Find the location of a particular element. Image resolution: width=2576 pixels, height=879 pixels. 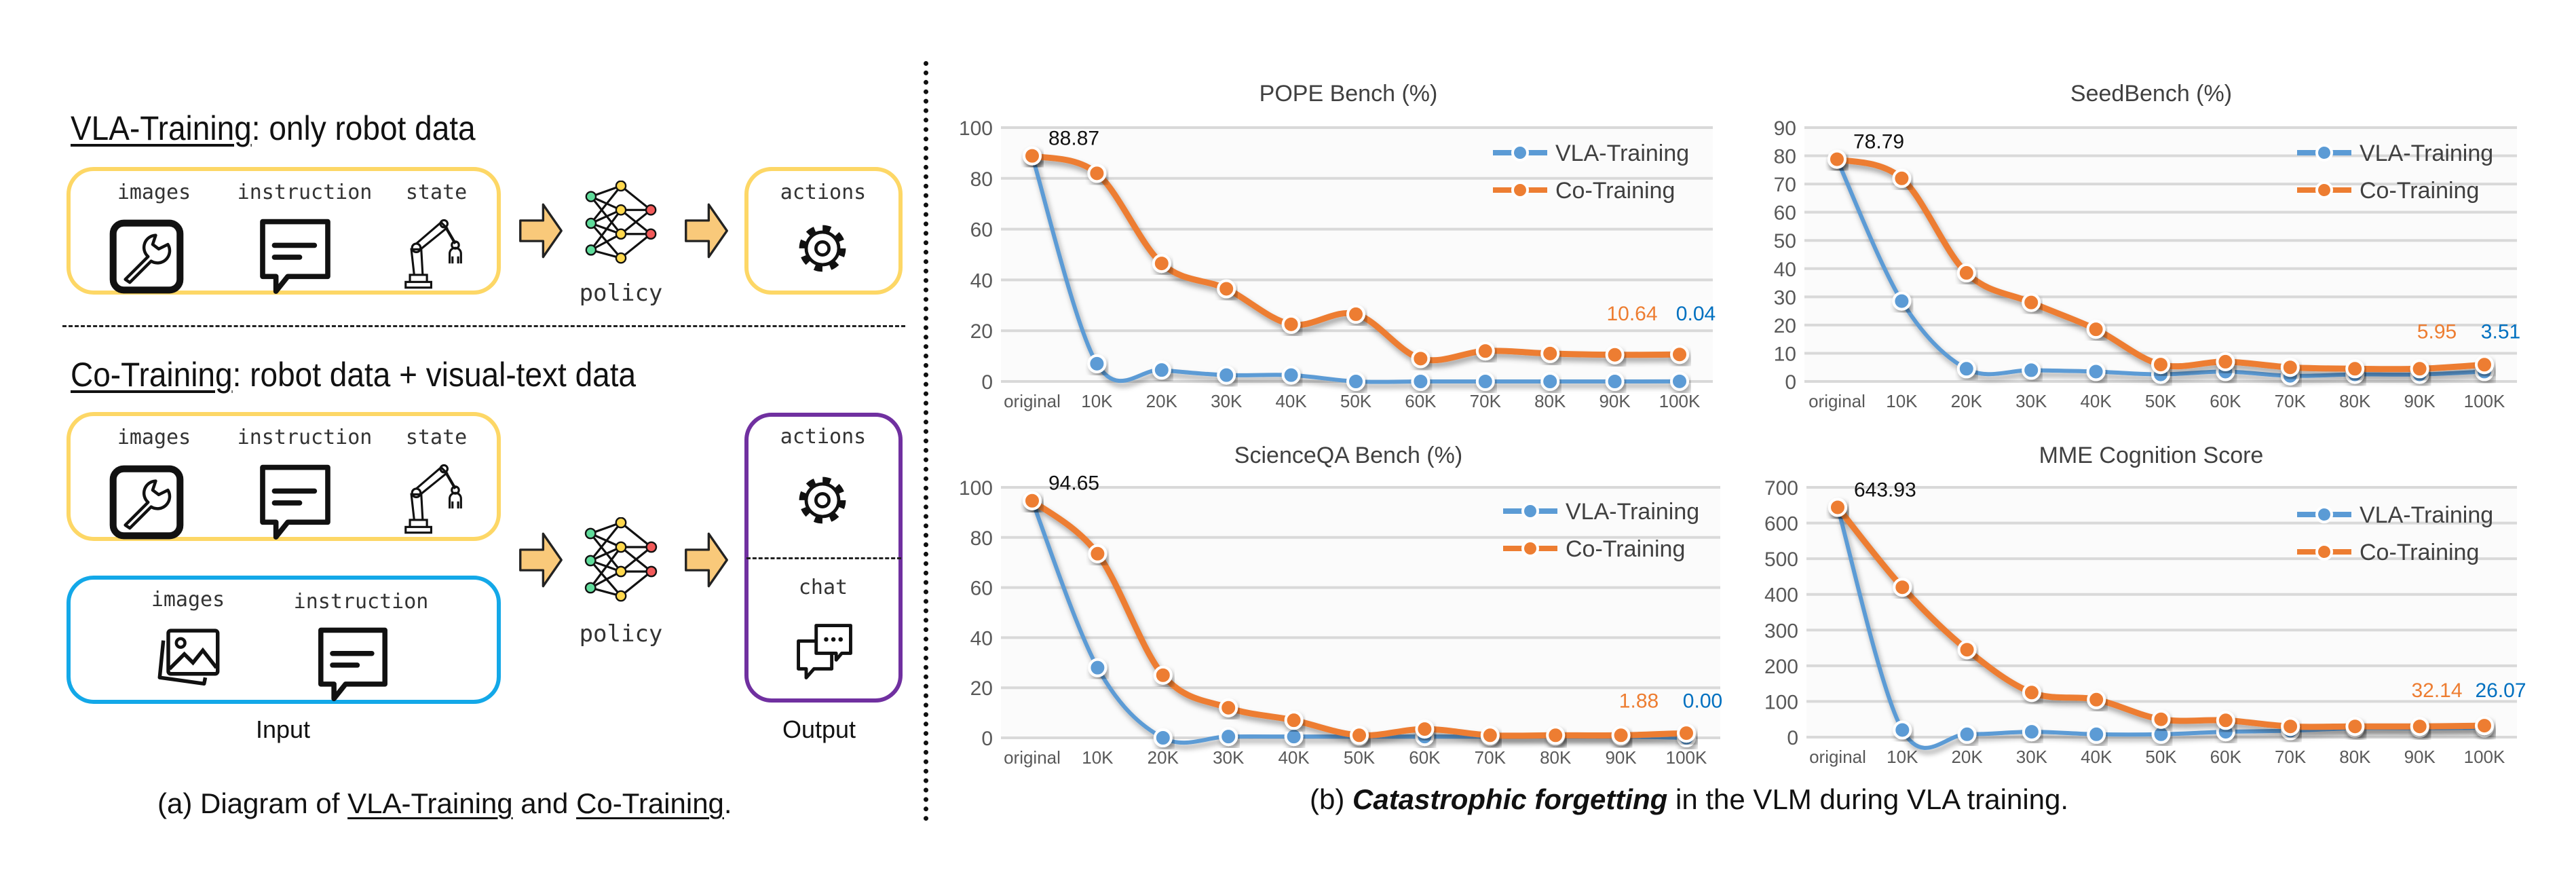

caption-text: in the VLM during VLA training. is located at coordinates (1868, 799).